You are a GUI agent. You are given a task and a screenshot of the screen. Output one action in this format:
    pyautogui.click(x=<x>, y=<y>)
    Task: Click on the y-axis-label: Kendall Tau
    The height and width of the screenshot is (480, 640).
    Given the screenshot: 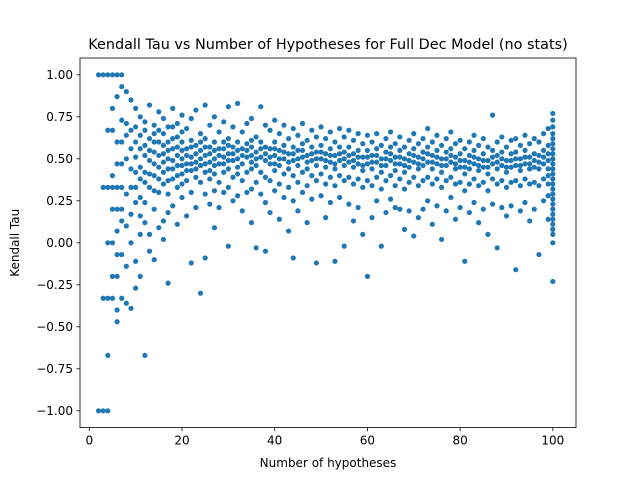 What is the action you would take?
    pyautogui.click(x=15, y=243)
    